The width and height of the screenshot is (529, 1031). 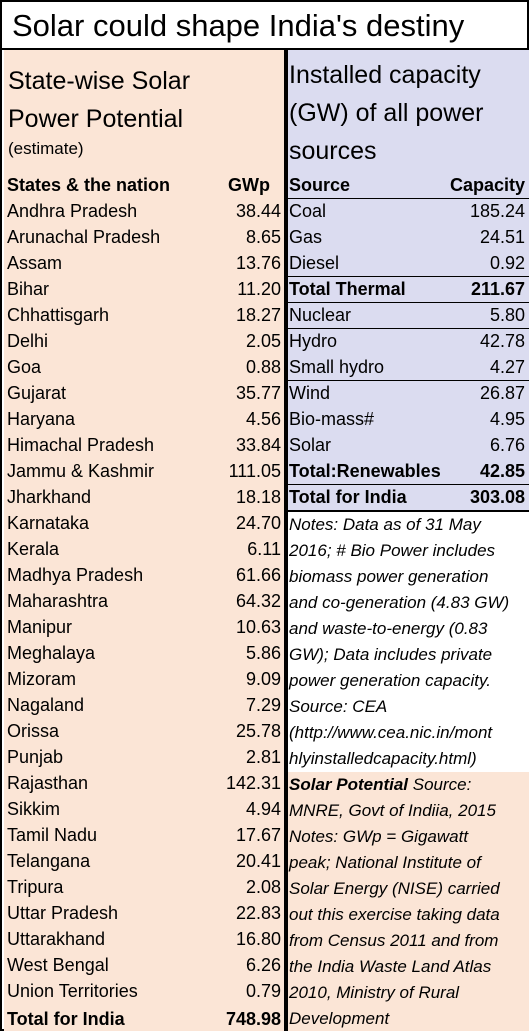 What do you see at coordinates (48, 523) in the screenshot?
I see `state-name: Karnataka` at bounding box center [48, 523].